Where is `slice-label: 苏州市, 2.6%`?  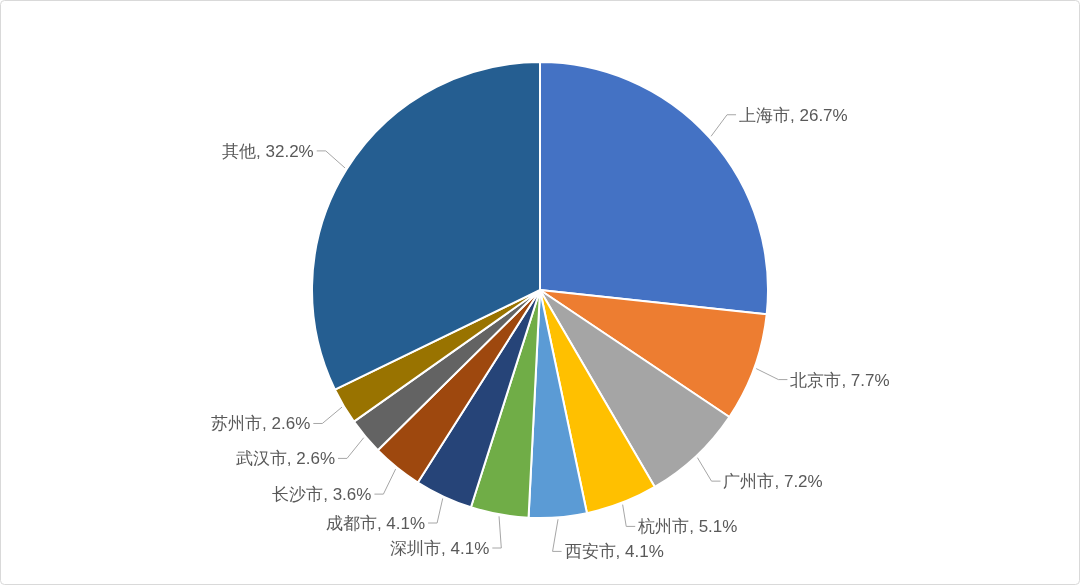
slice-label: 苏州市, 2.6% is located at coordinates (261, 424).